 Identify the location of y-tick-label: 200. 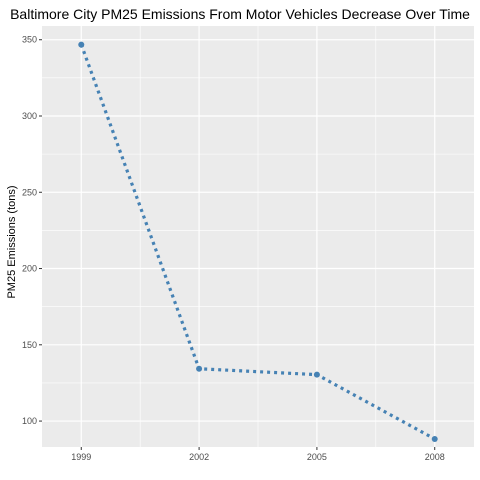
(29, 269).